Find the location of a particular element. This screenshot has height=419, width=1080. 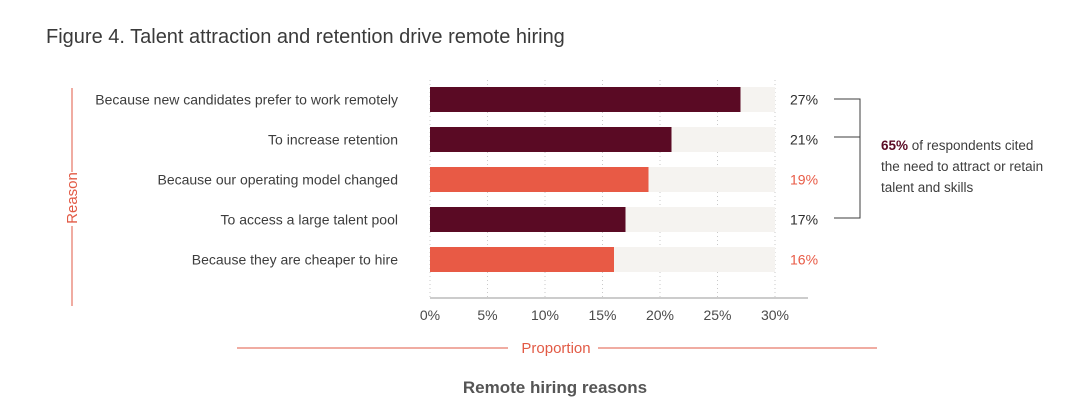

value-labels: 27% 21% 19% 17% 16% is located at coordinates (804, 180).